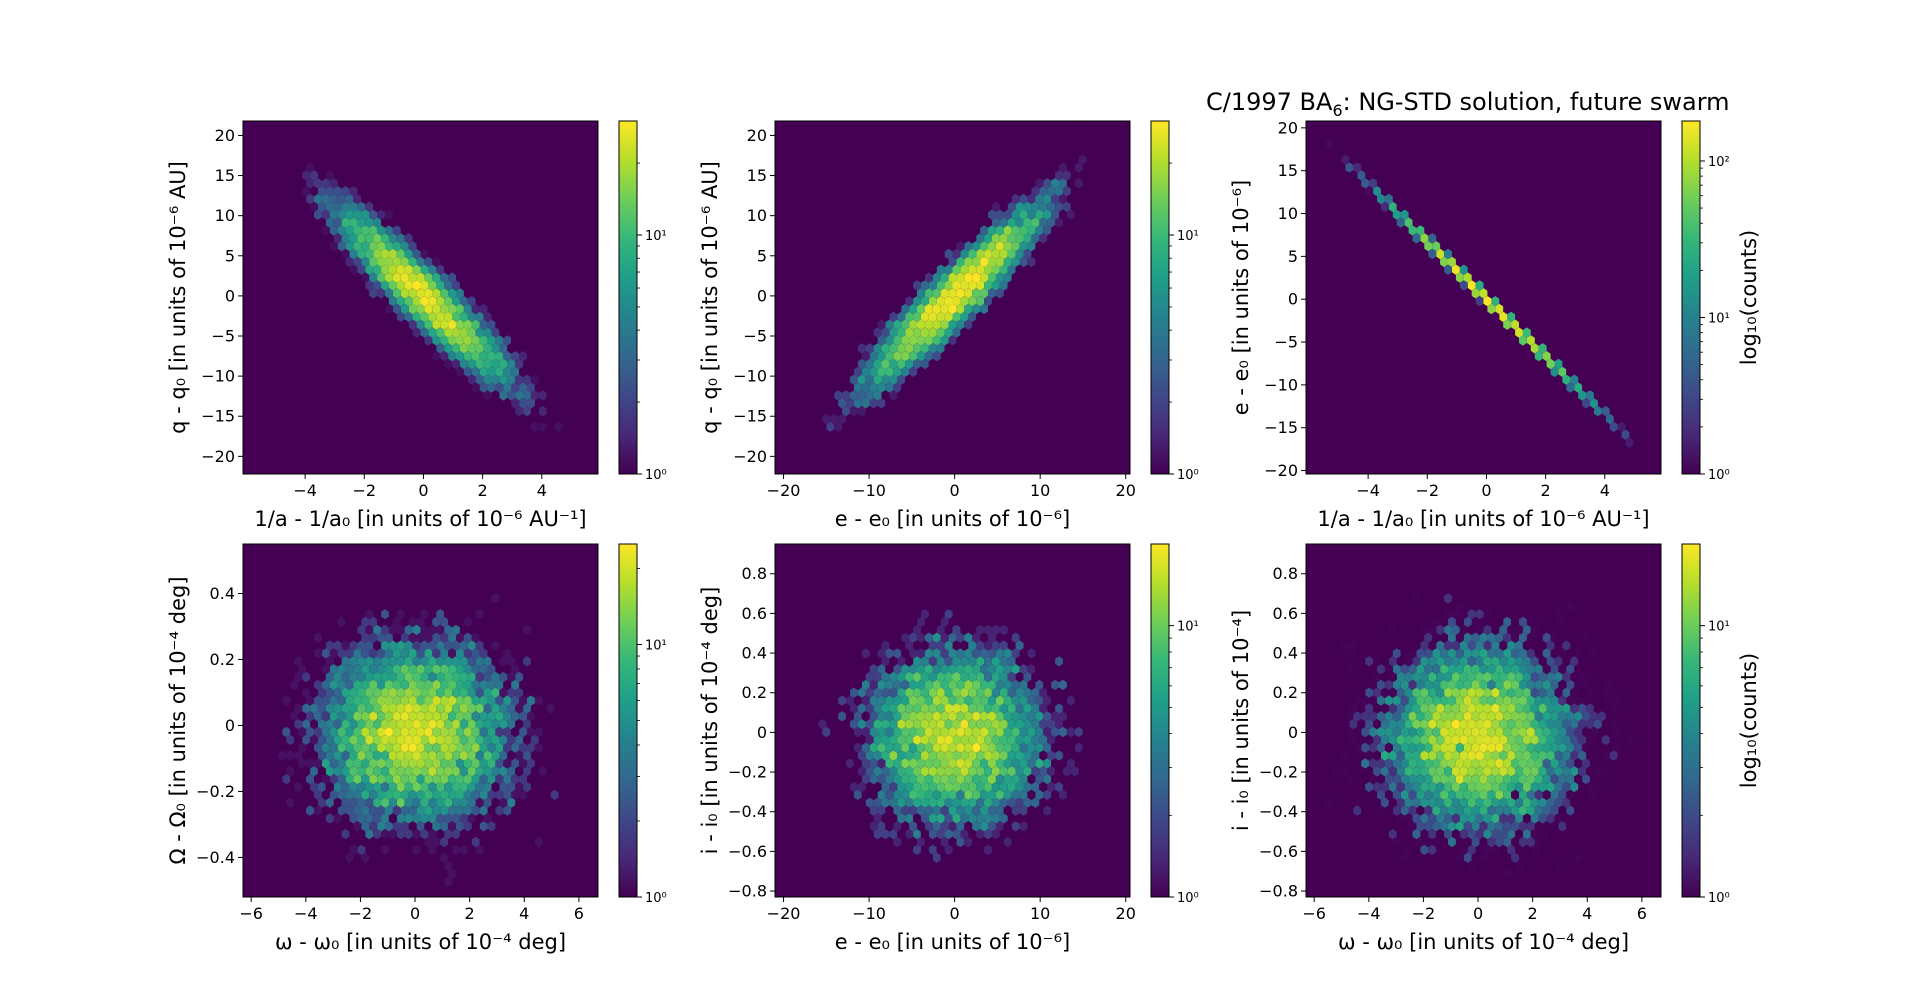 Image resolution: width=1920 pixels, height=994 pixels. I want to click on colorbar-gradient, so click(628, 720).